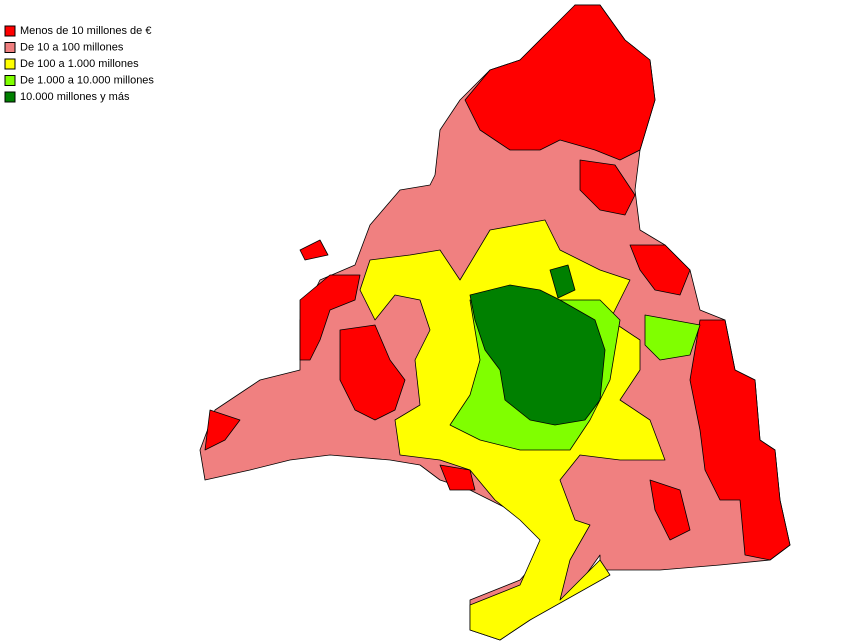 The height and width of the screenshot is (643, 855). Describe the element at coordinates (85, 31) in the screenshot. I see `legend-label: Menos de 10 millones de €` at that location.